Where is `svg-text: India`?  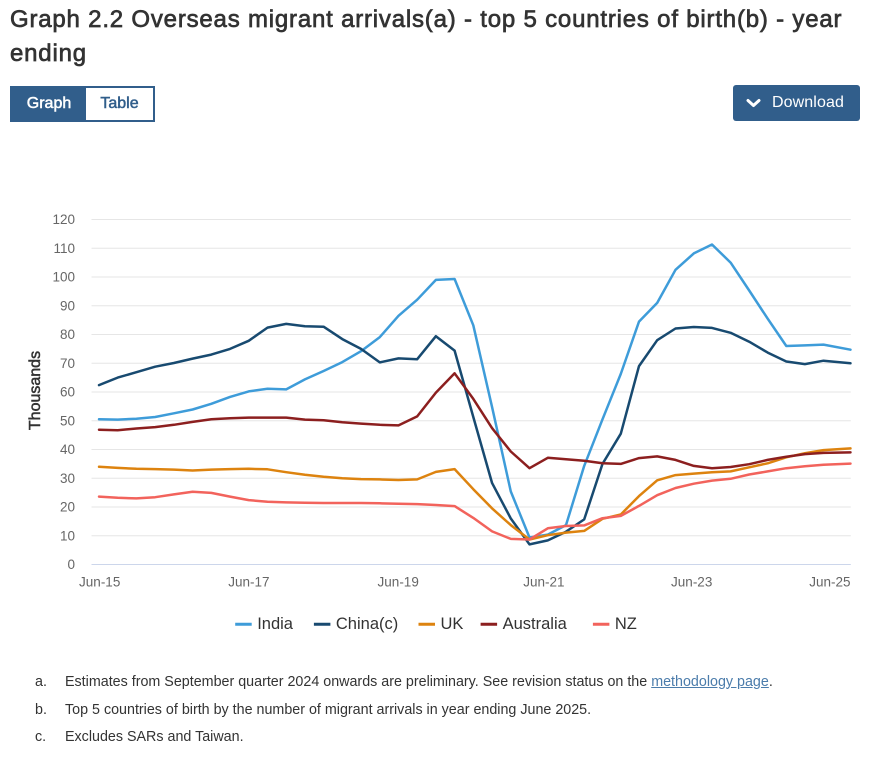
svg-text: India is located at coordinates (275, 624).